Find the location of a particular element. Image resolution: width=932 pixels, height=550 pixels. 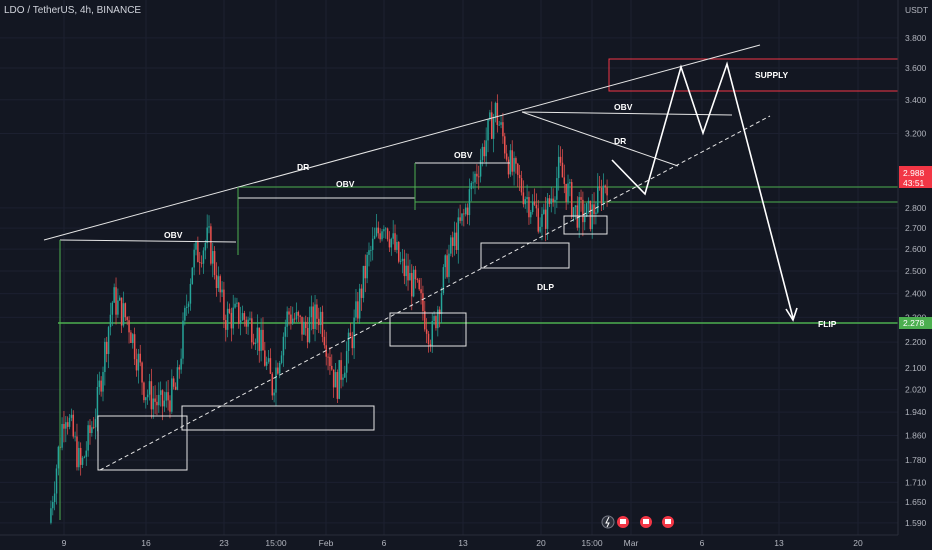

price-tick-label: 2.600 is located at coordinates (916, 249).